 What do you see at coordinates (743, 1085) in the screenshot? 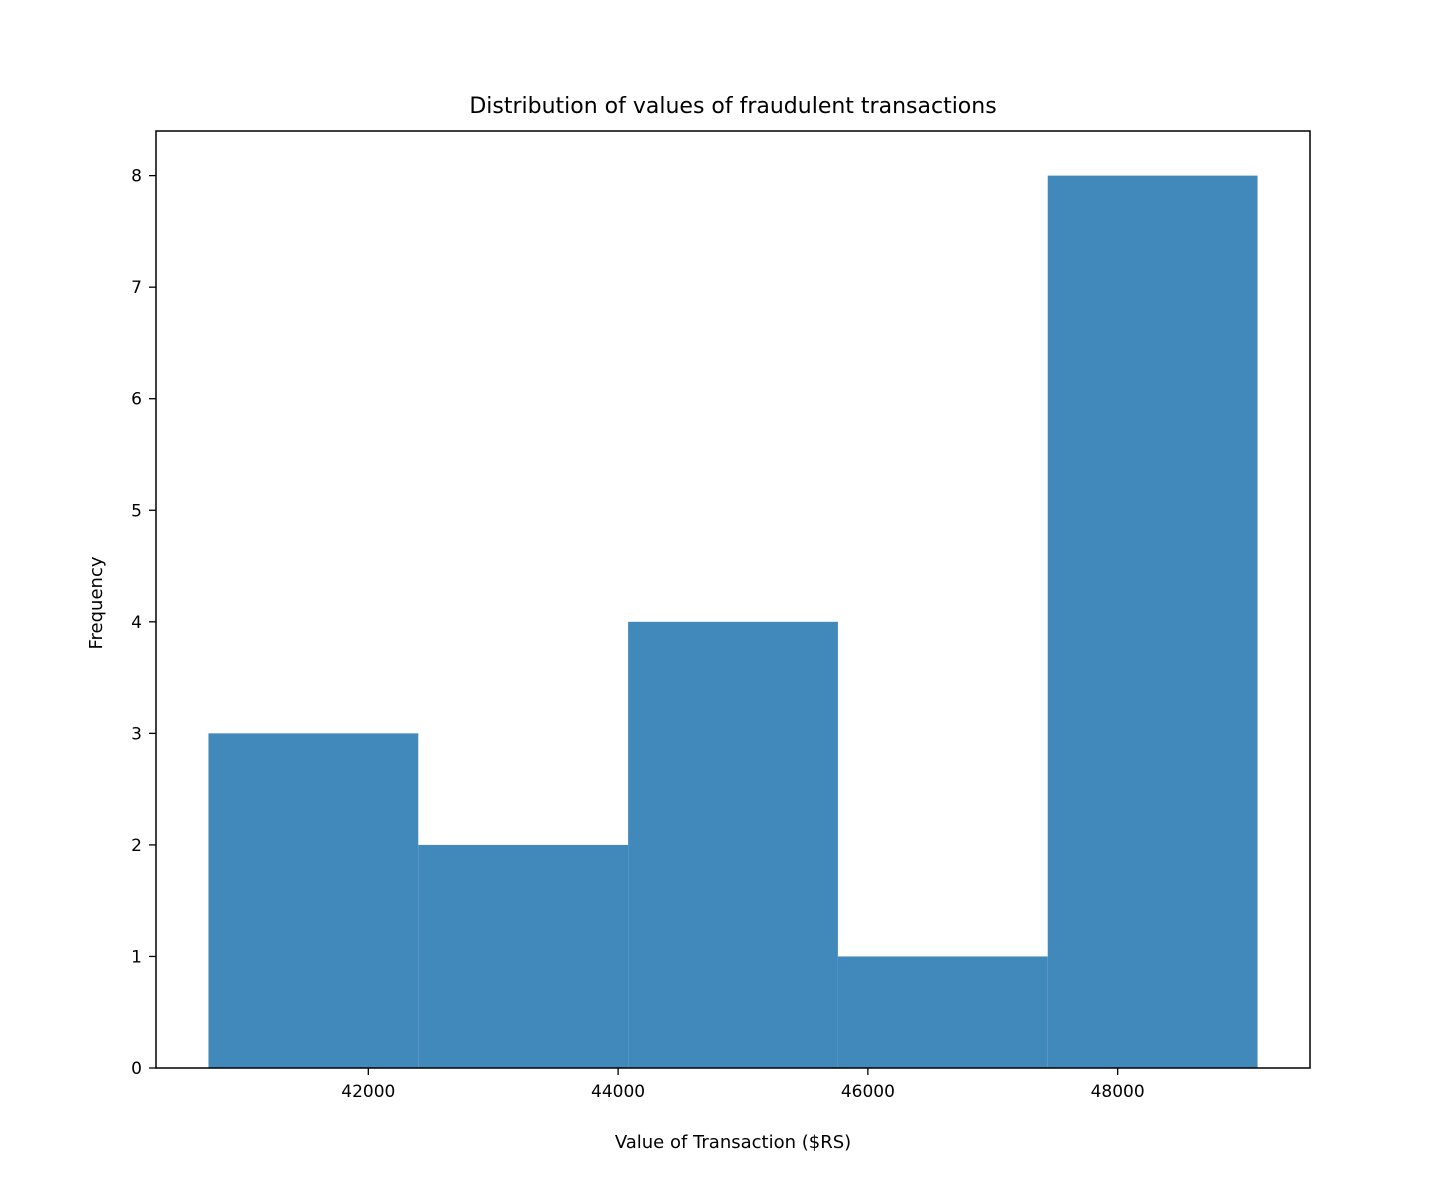
I see `x-axis-ticks: 42000 44000 46000 48000` at bounding box center [743, 1085].